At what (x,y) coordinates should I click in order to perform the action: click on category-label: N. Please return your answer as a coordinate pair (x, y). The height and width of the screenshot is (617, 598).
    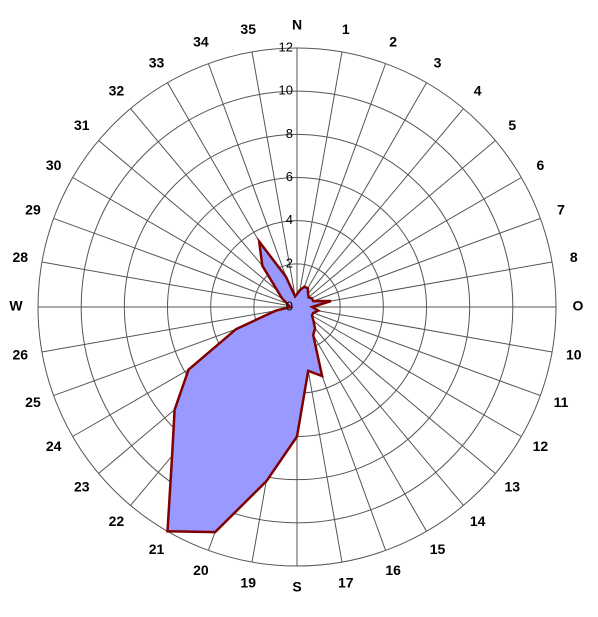
    Looking at the image, I should click on (297, 25).